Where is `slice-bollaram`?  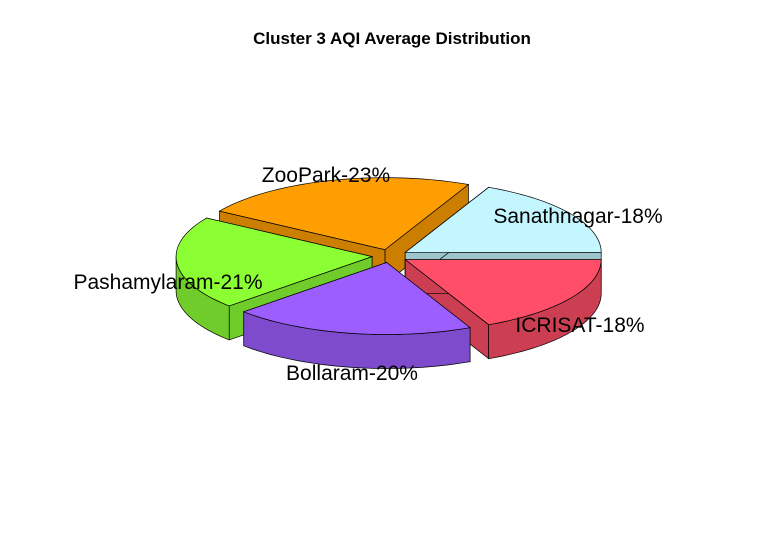
slice-bollaram is located at coordinates (356, 298).